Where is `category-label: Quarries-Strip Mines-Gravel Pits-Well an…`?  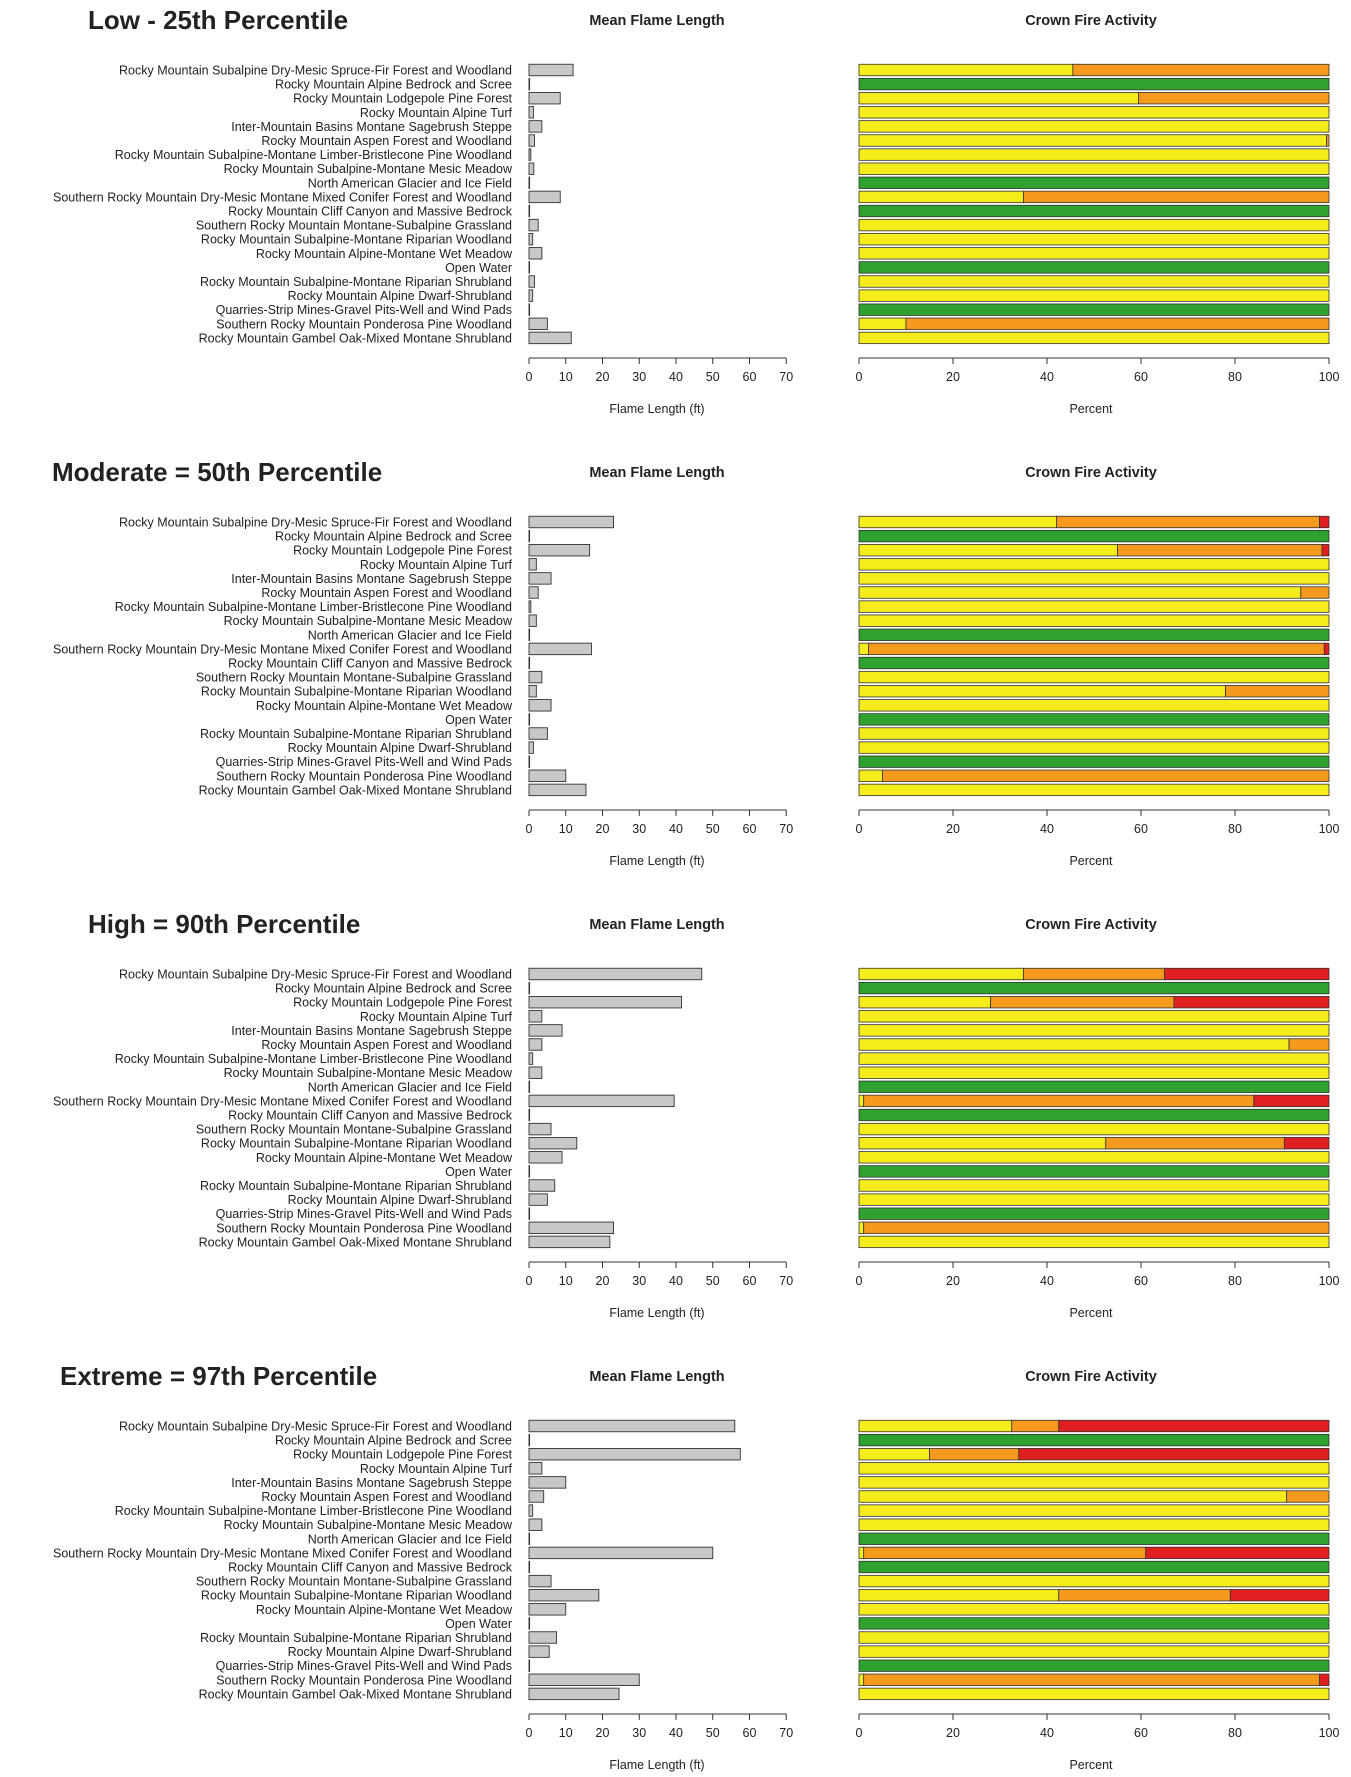 category-label: Quarries-Strip Mines-Gravel Pits-Well an… is located at coordinates (364, 762).